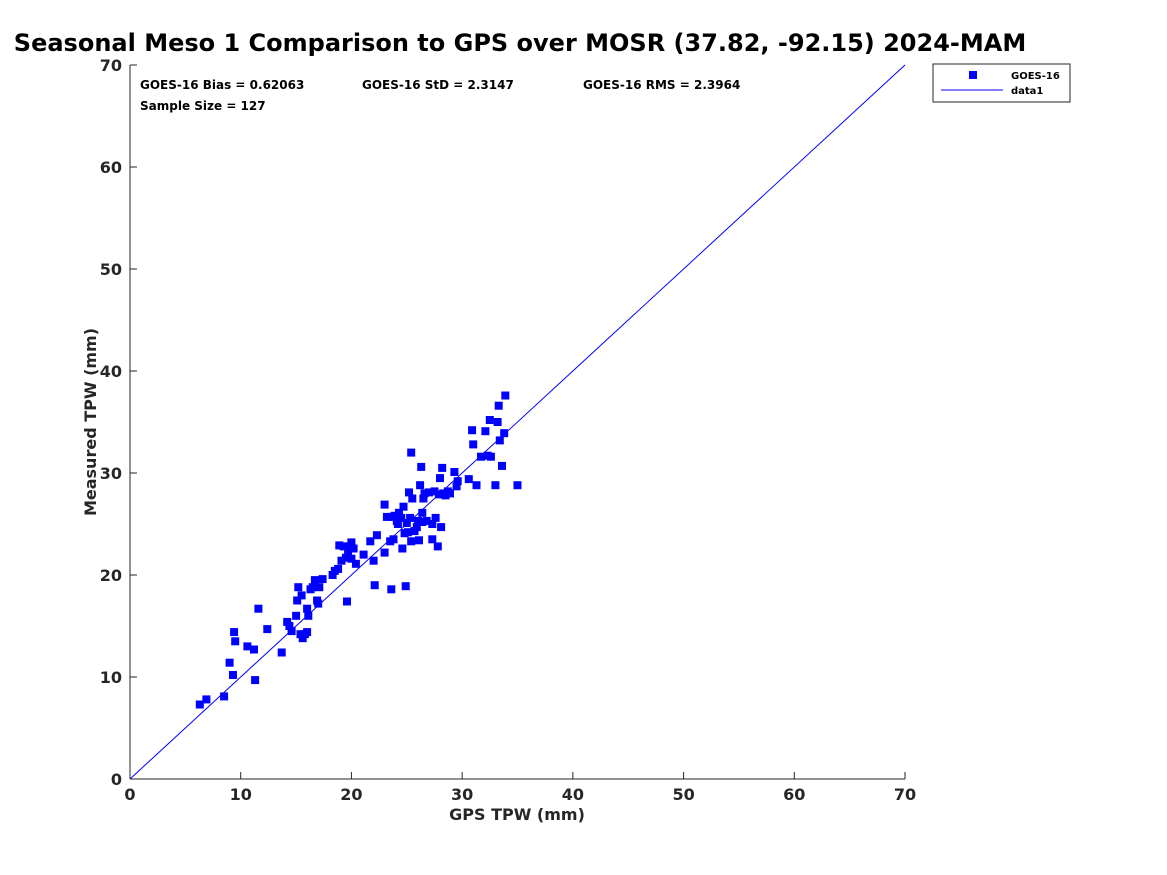  I want to click on scatter-markers-goes16, so click(358, 550).